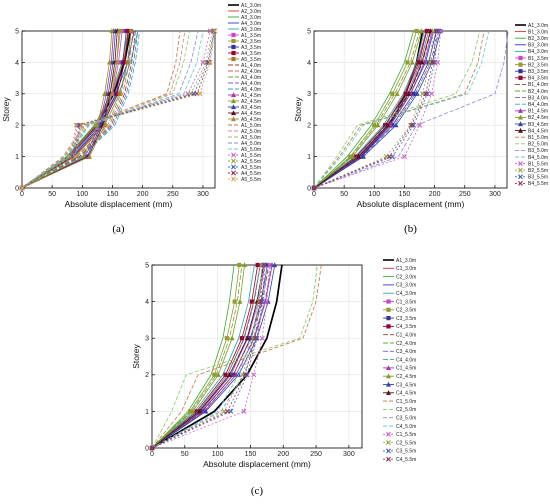 The image size is (550, 504). Describe the element at coordinates (251, 150) in the screenshot. I see `legend-entry: A5_5.0m` at that location.